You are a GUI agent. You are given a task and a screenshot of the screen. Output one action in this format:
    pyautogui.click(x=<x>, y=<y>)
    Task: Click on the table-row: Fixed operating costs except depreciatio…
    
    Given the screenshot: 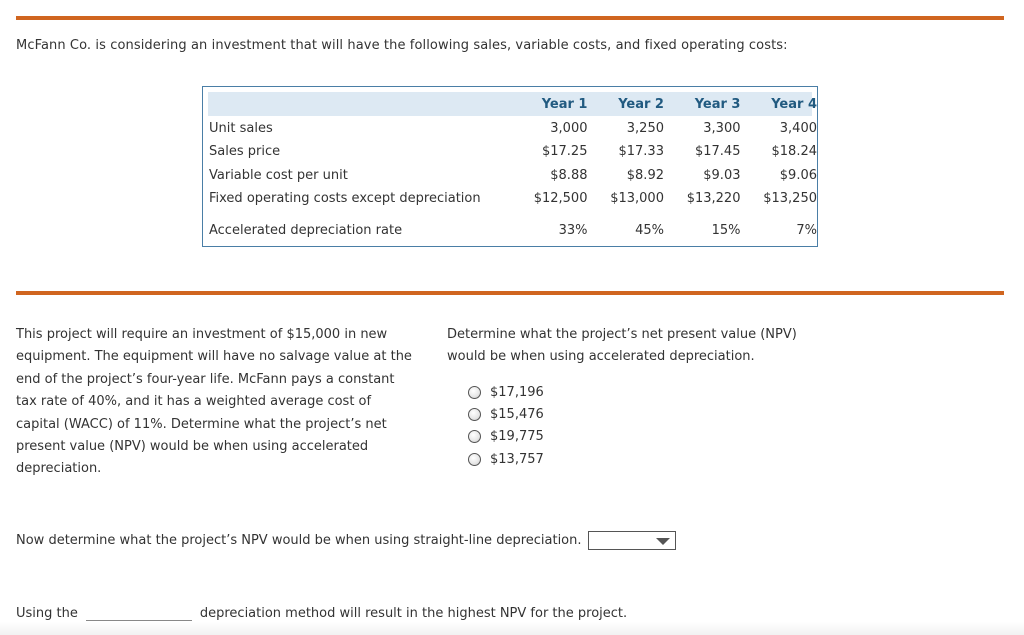 What is the action you would take?
    pyautogui.click(x=513, y=199)
    